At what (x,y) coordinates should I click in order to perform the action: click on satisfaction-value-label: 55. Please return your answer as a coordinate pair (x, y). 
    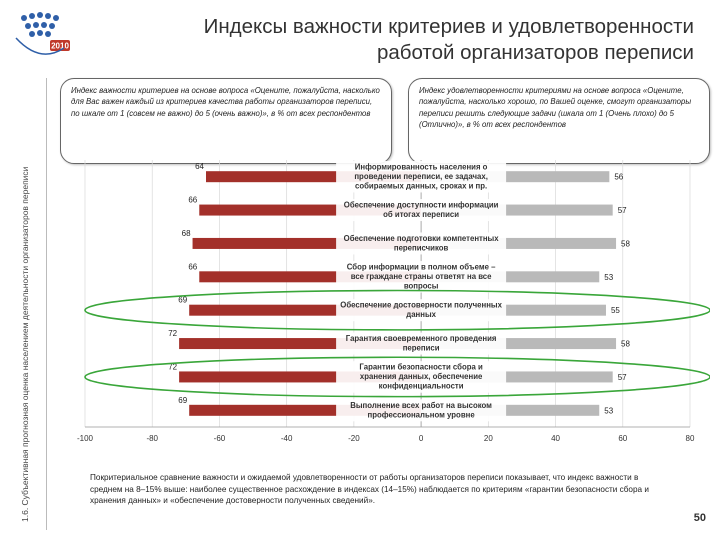
    Looking at the image, I should click on (615, 310).